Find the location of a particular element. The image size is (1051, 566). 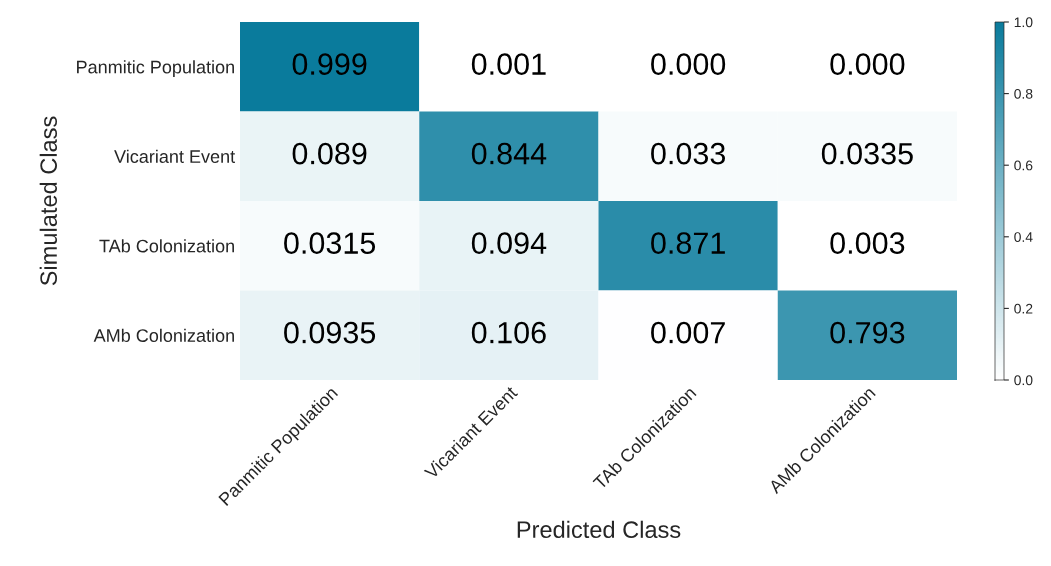

data-label: 0.871 is located at coordinates (688, 243).